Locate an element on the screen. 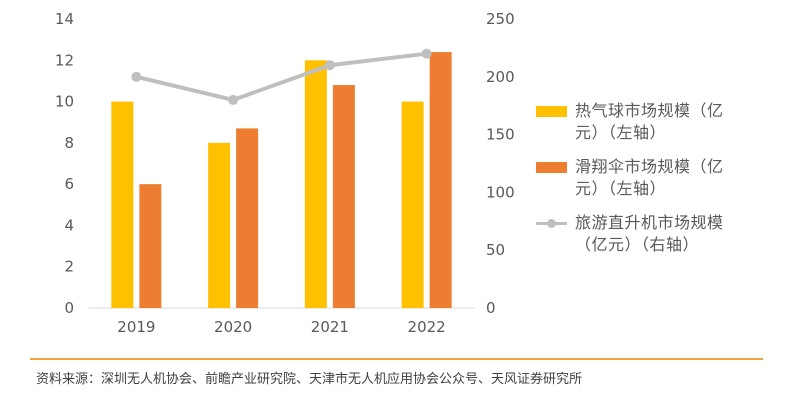  point-helicopter-2022 is located at coordinates (426, 53).